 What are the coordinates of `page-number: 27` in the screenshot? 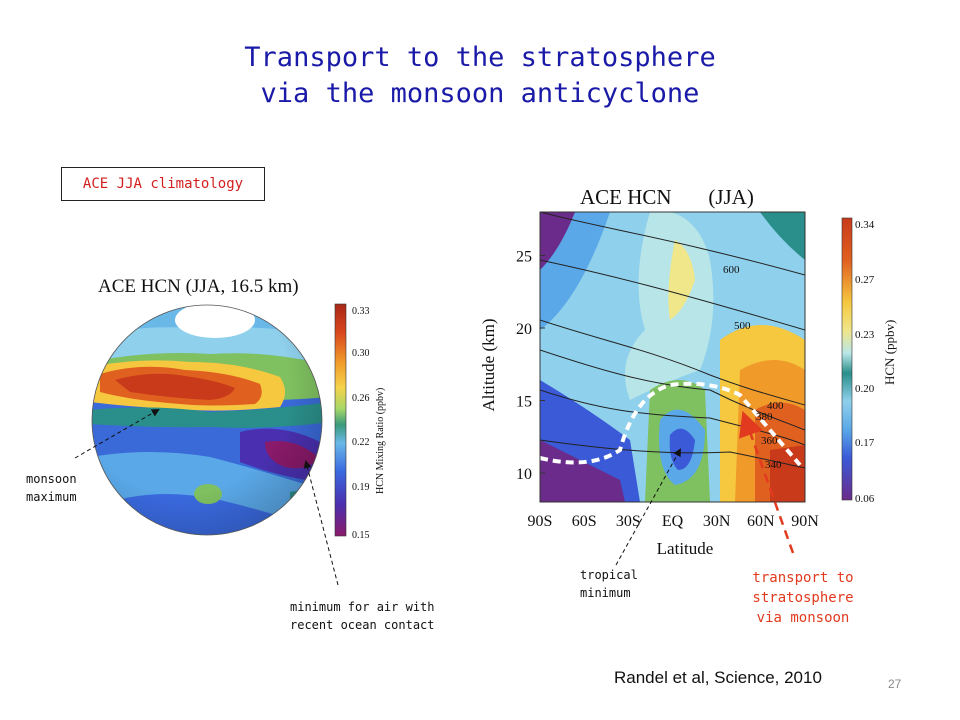 It's located at (895, 684).